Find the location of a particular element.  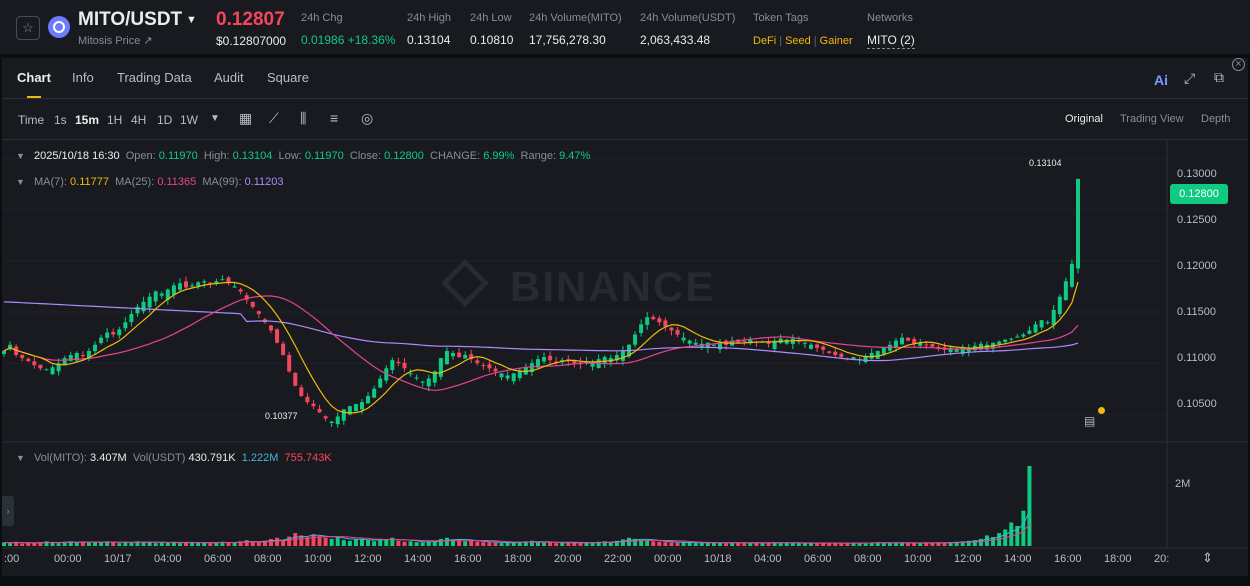

interval-4h: 4H is located at coordinates (139, 120).